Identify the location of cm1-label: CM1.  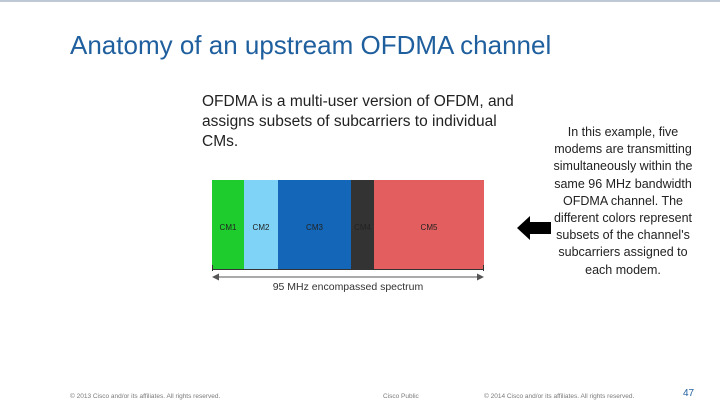
(228, 227).